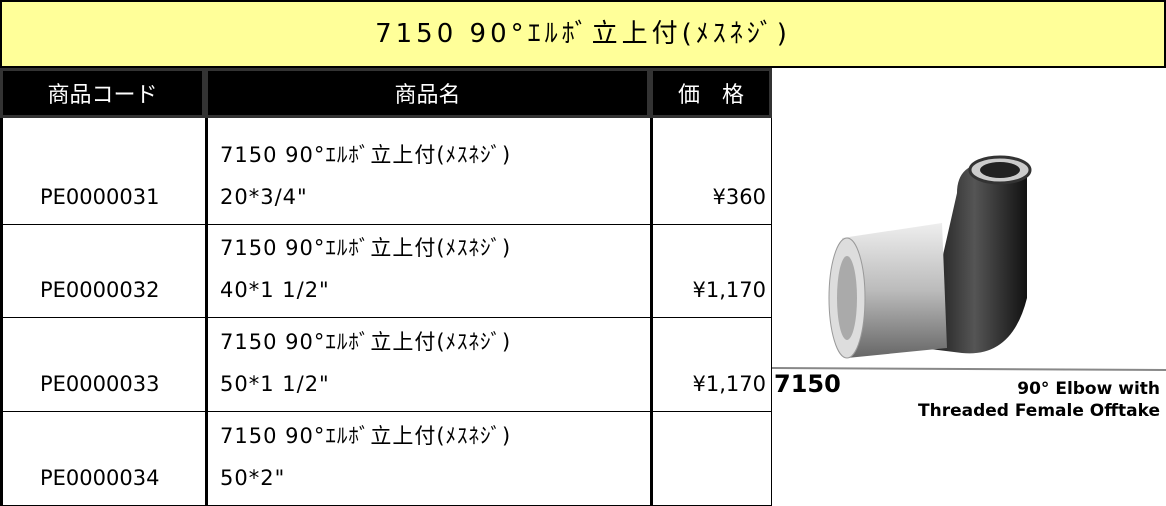 The height and width of the screenshot is (506, 1166). What do you see at coordinates (807, 384) in the screenshot?
I see `model-number: 7150` at bounding box center [807, 384].